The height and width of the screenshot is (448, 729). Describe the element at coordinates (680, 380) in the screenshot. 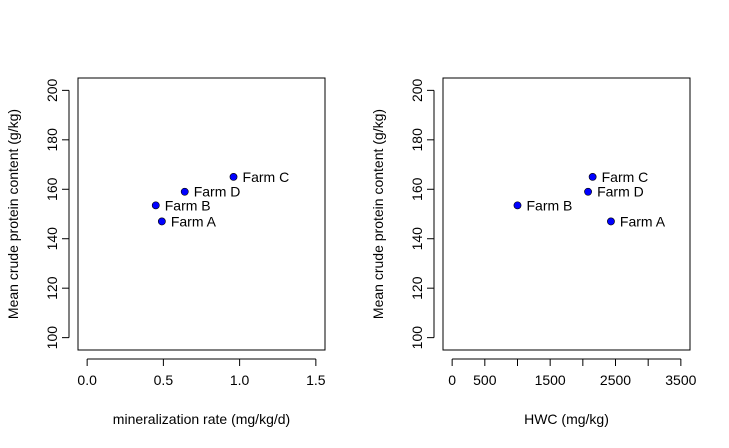

I see `x-tick-label: 3500` at that location.